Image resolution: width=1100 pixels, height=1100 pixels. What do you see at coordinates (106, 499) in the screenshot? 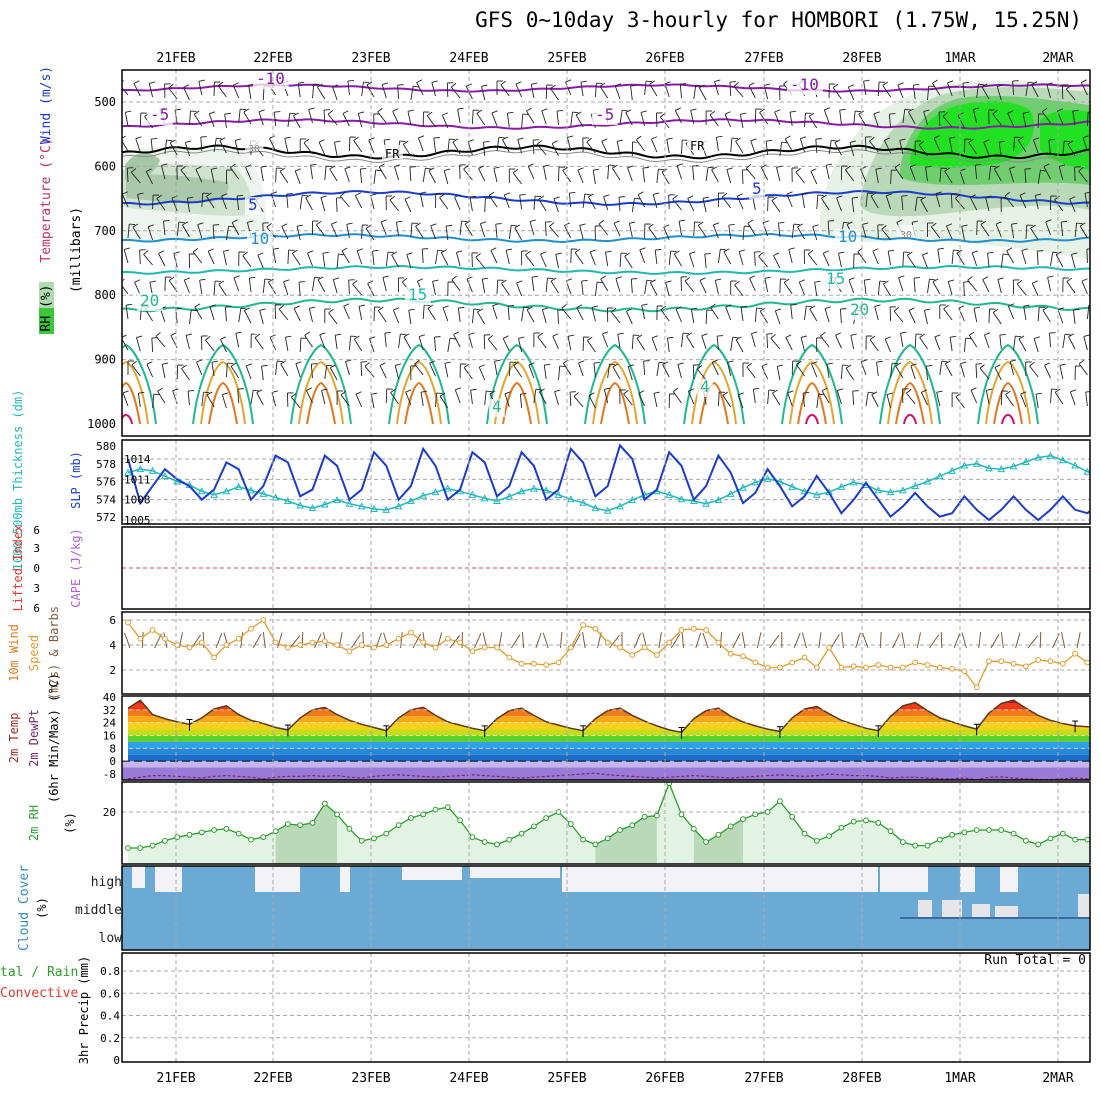
I see `thickness-tick-label: 574` at bounding box center [106, 499].